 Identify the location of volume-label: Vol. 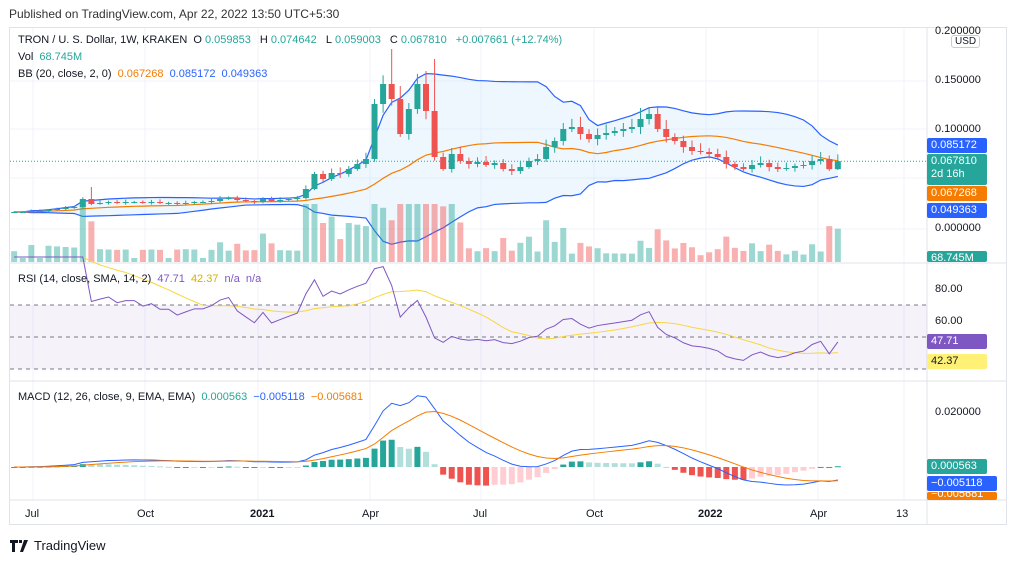
(26, 57).